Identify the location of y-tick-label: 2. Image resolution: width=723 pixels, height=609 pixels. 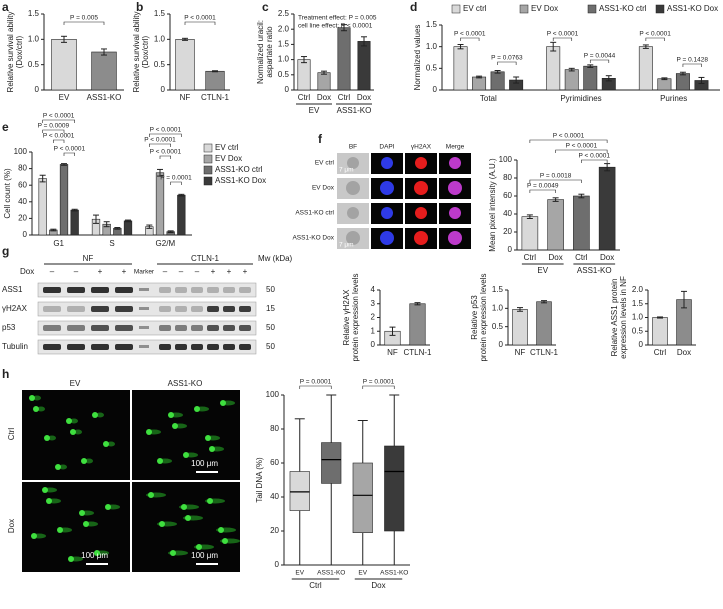
(373, 317).